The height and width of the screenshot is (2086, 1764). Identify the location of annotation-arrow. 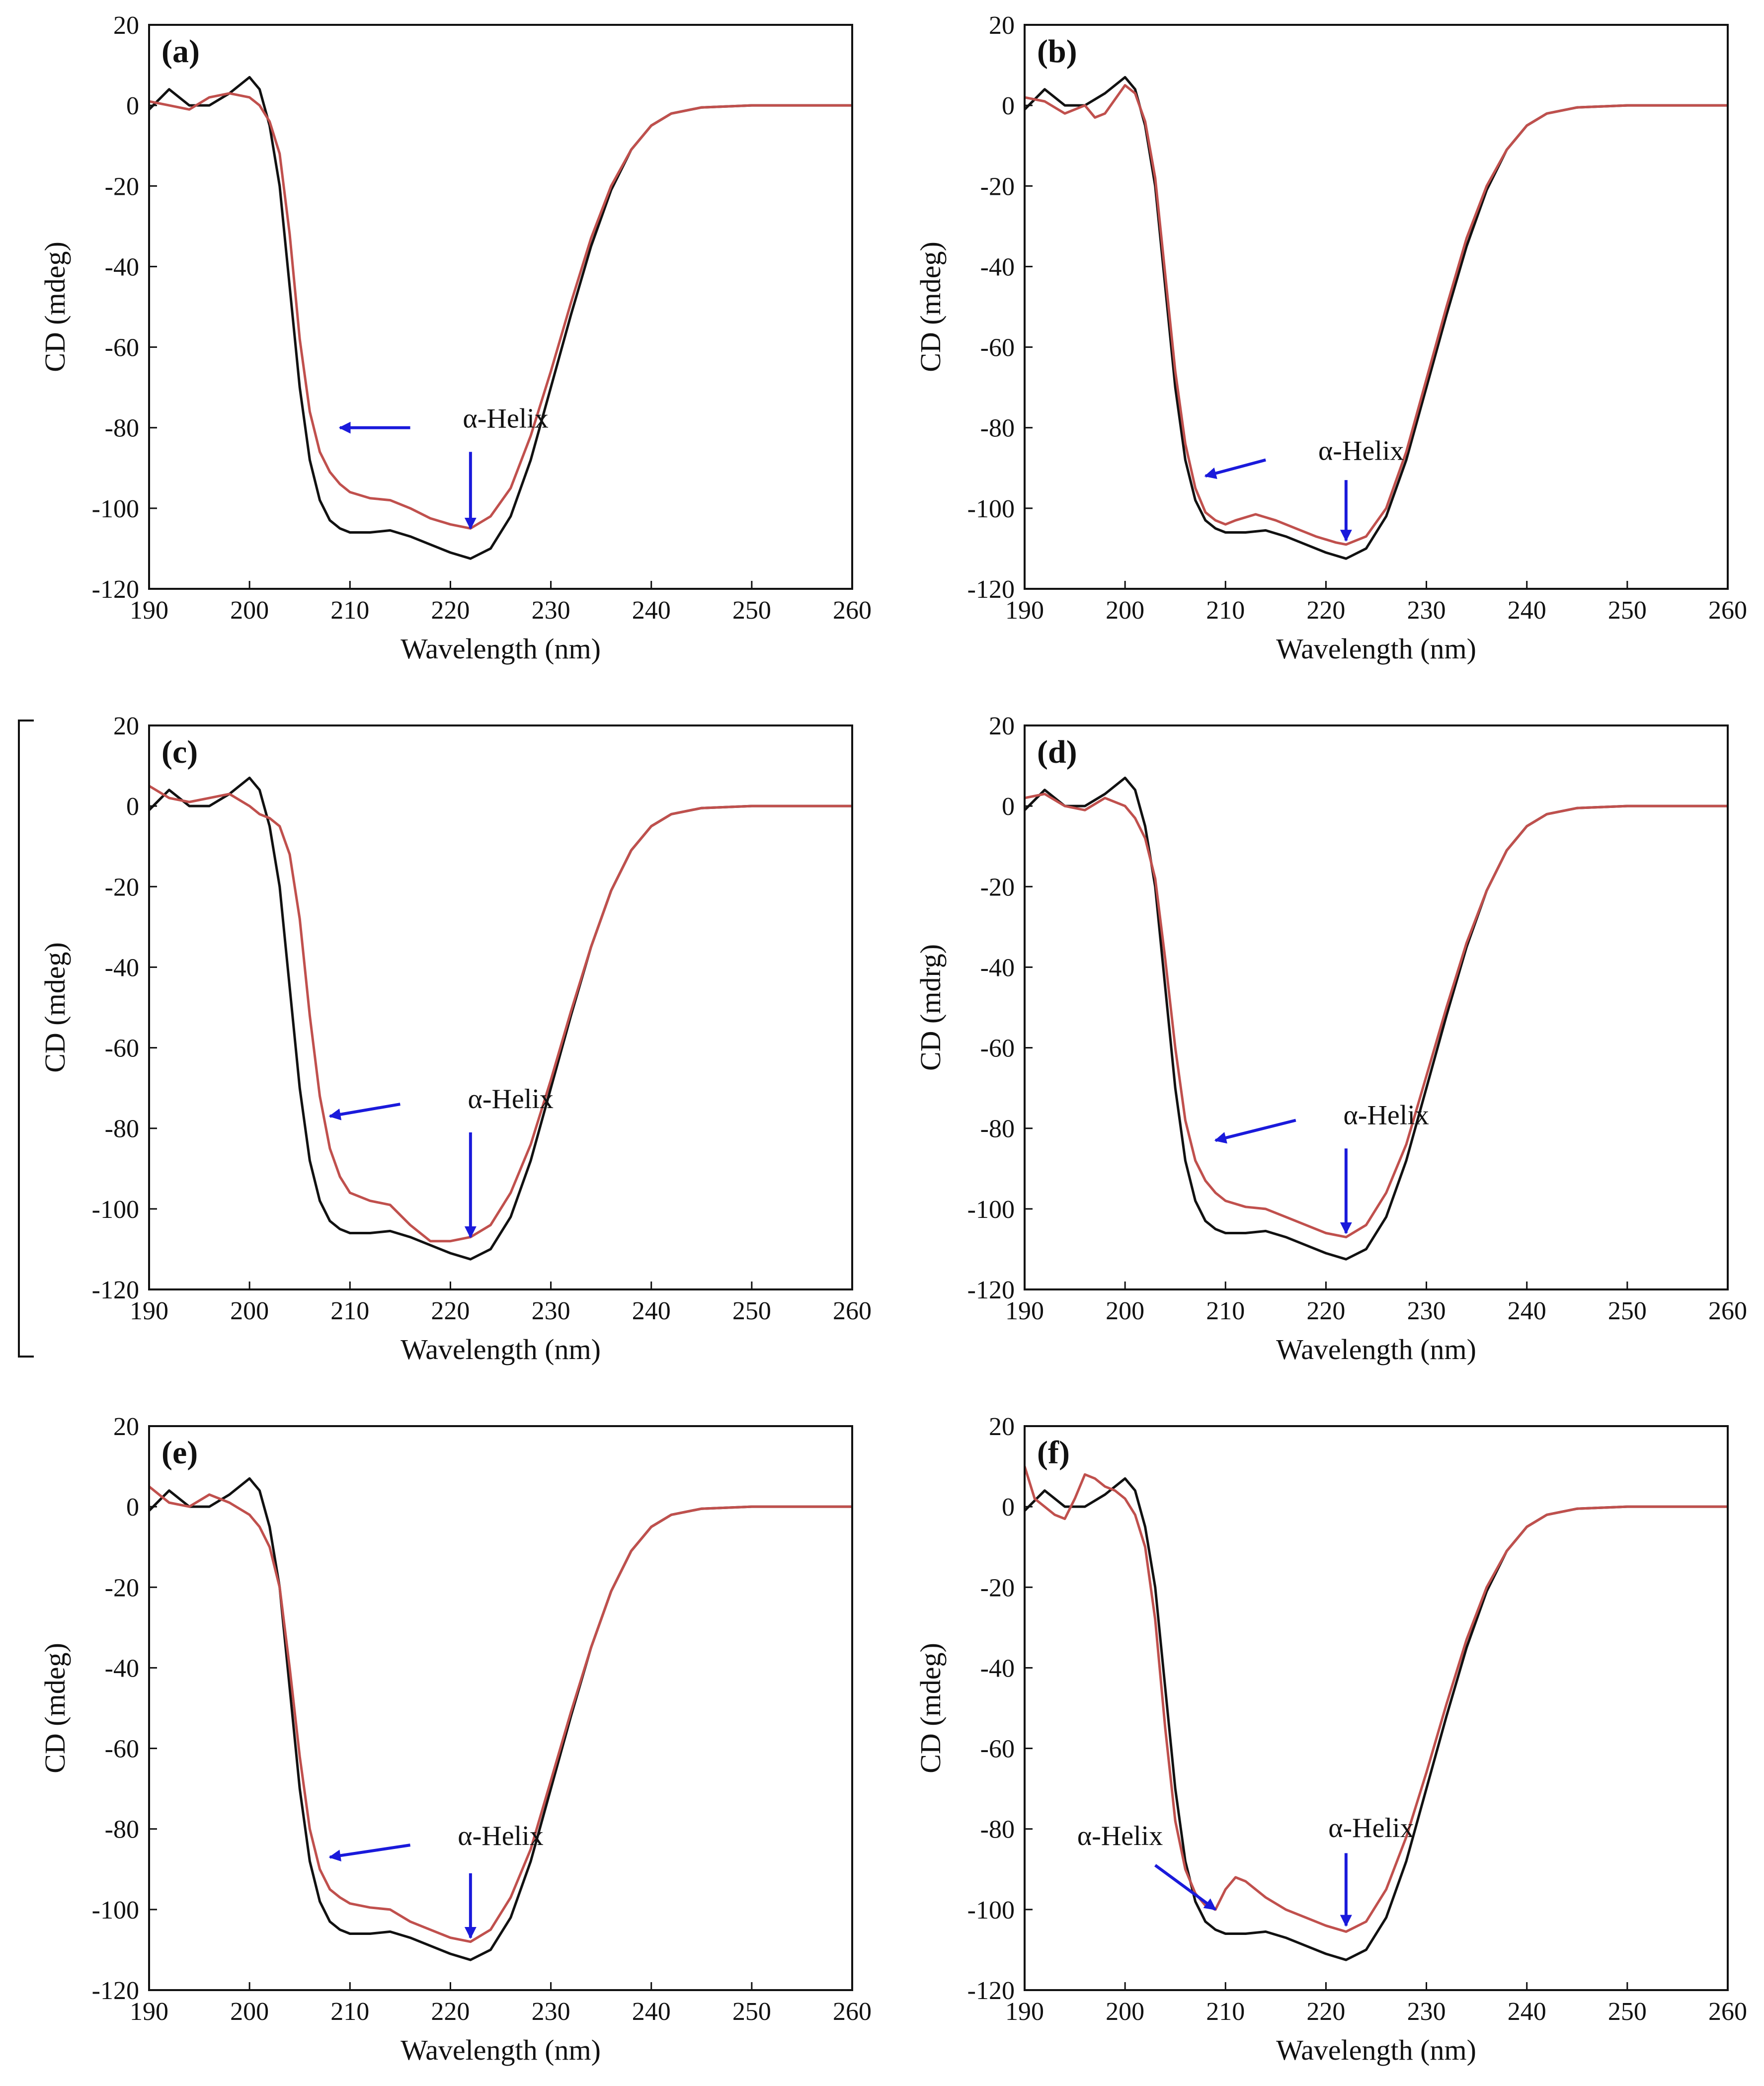
(369, 1853).